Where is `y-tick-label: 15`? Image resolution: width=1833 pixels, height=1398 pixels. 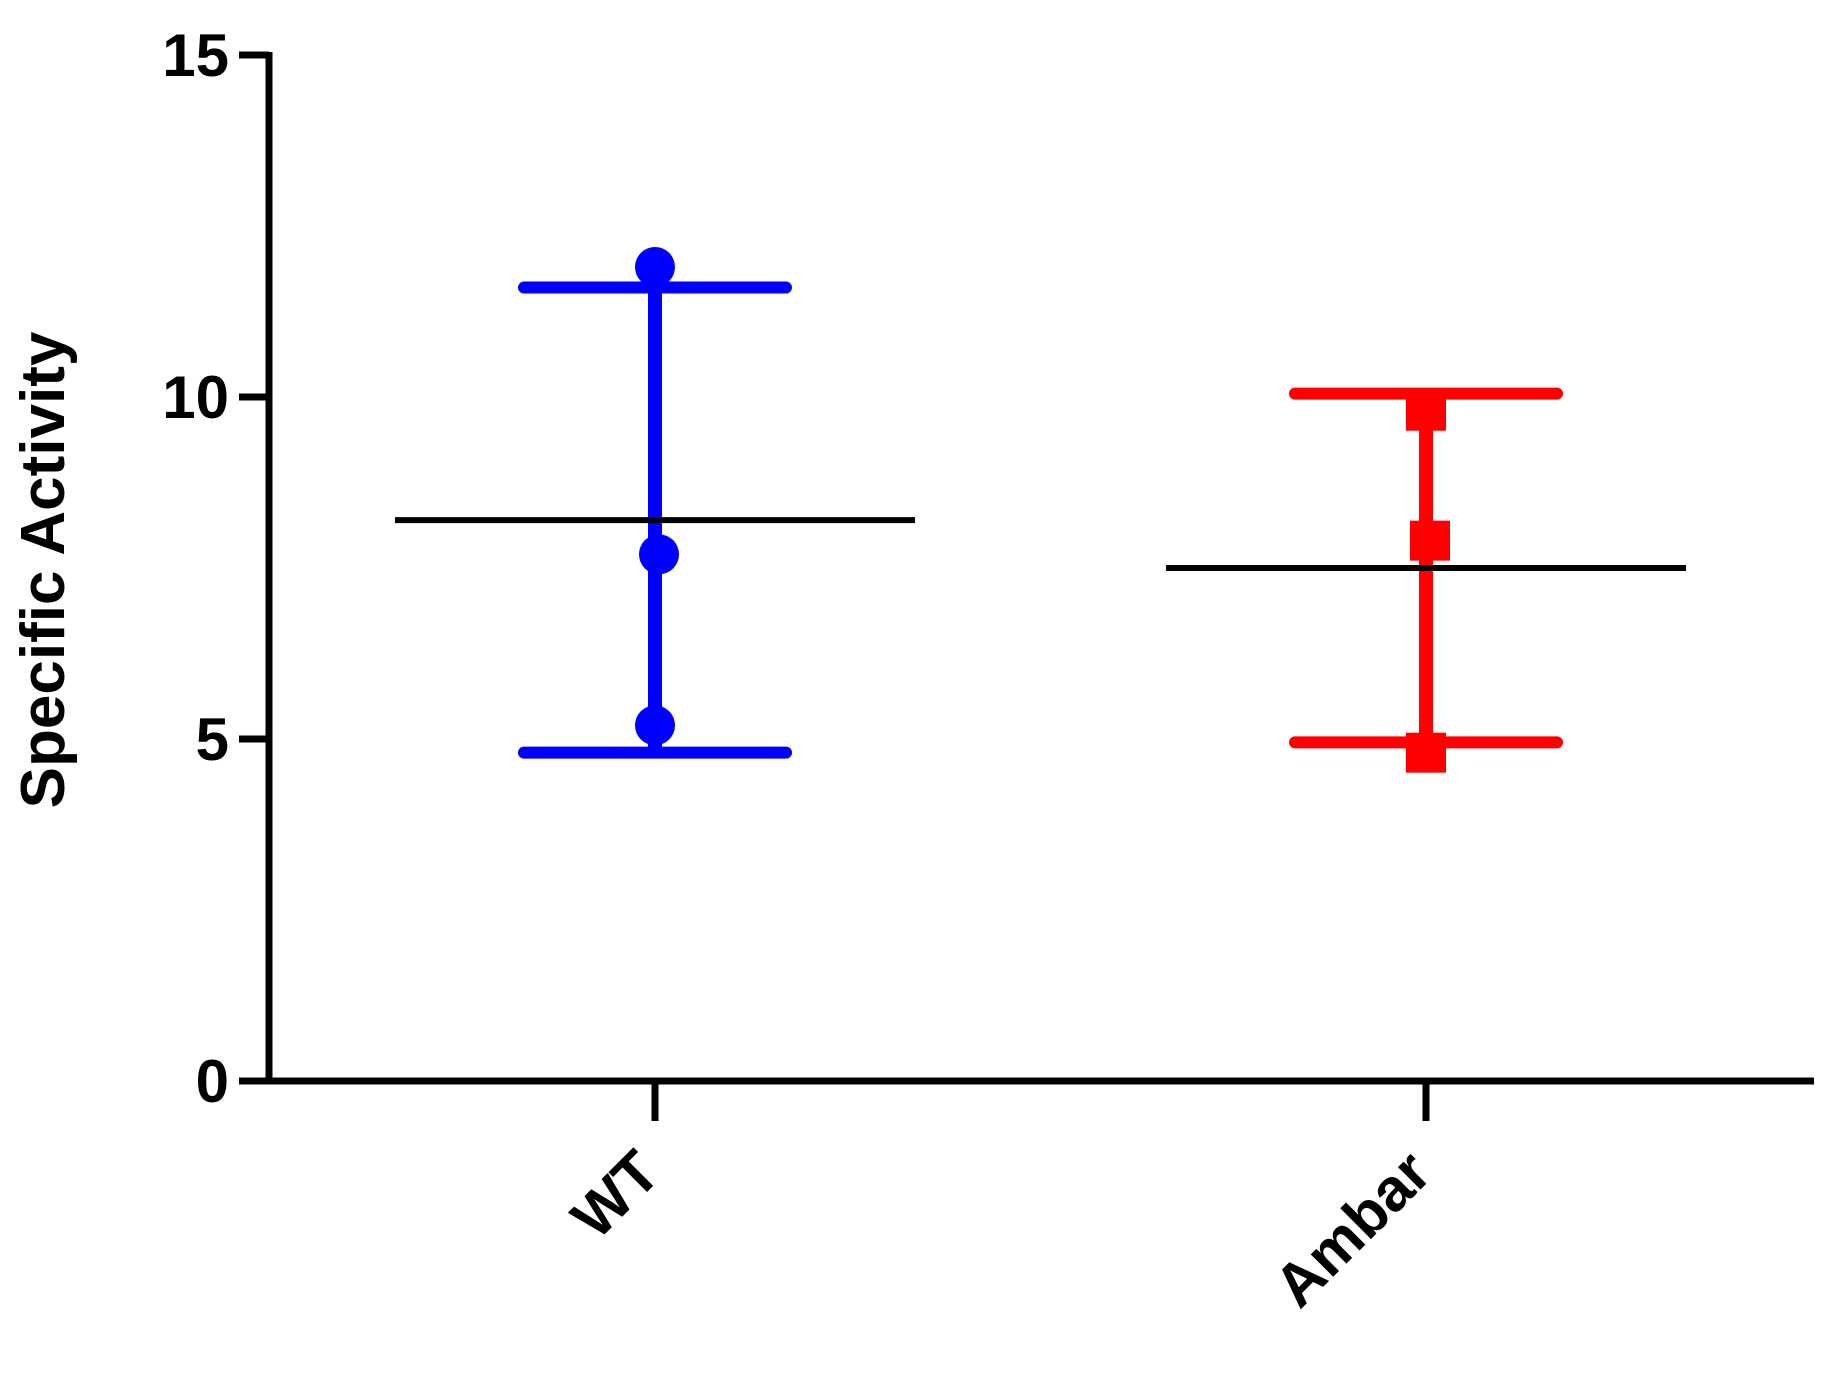
y-tick-label: 15 is located at coordinates (195, 55).